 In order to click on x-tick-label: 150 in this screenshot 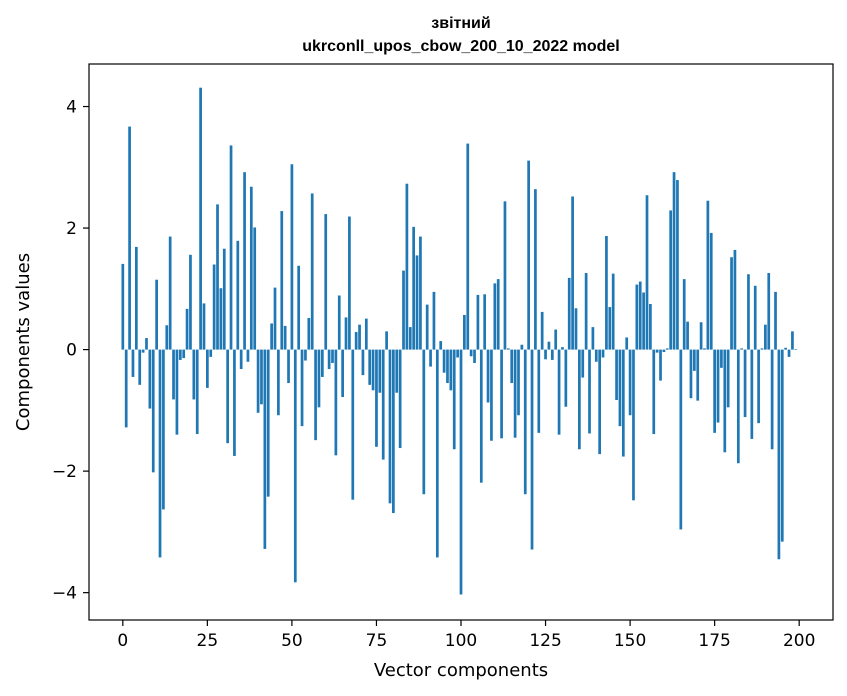, I will do `click(630, 641)`.